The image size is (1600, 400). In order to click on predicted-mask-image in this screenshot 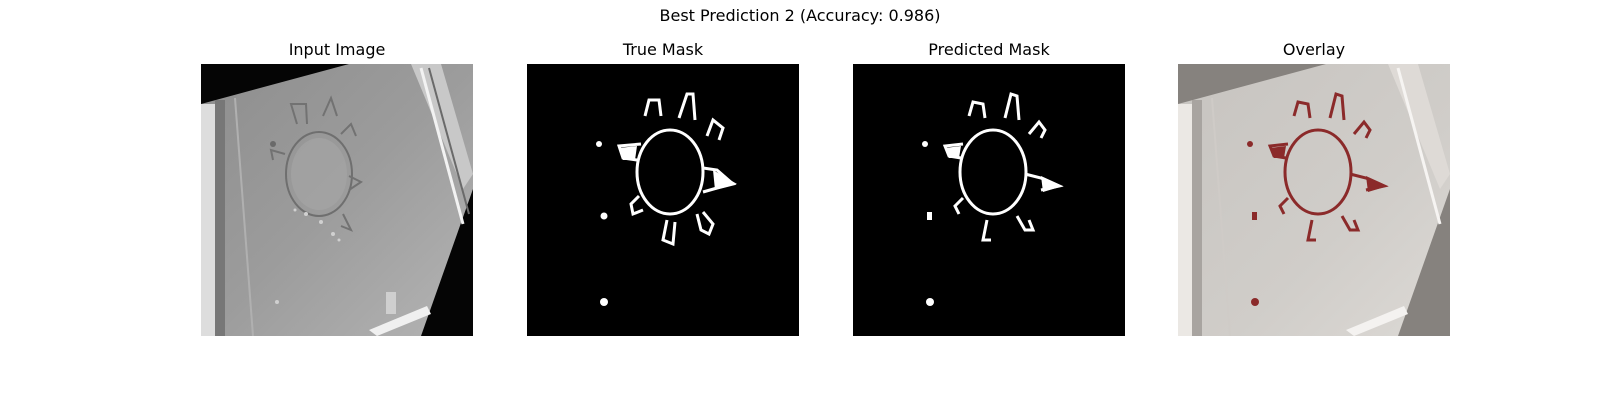, I will do `click(989, 200)`.